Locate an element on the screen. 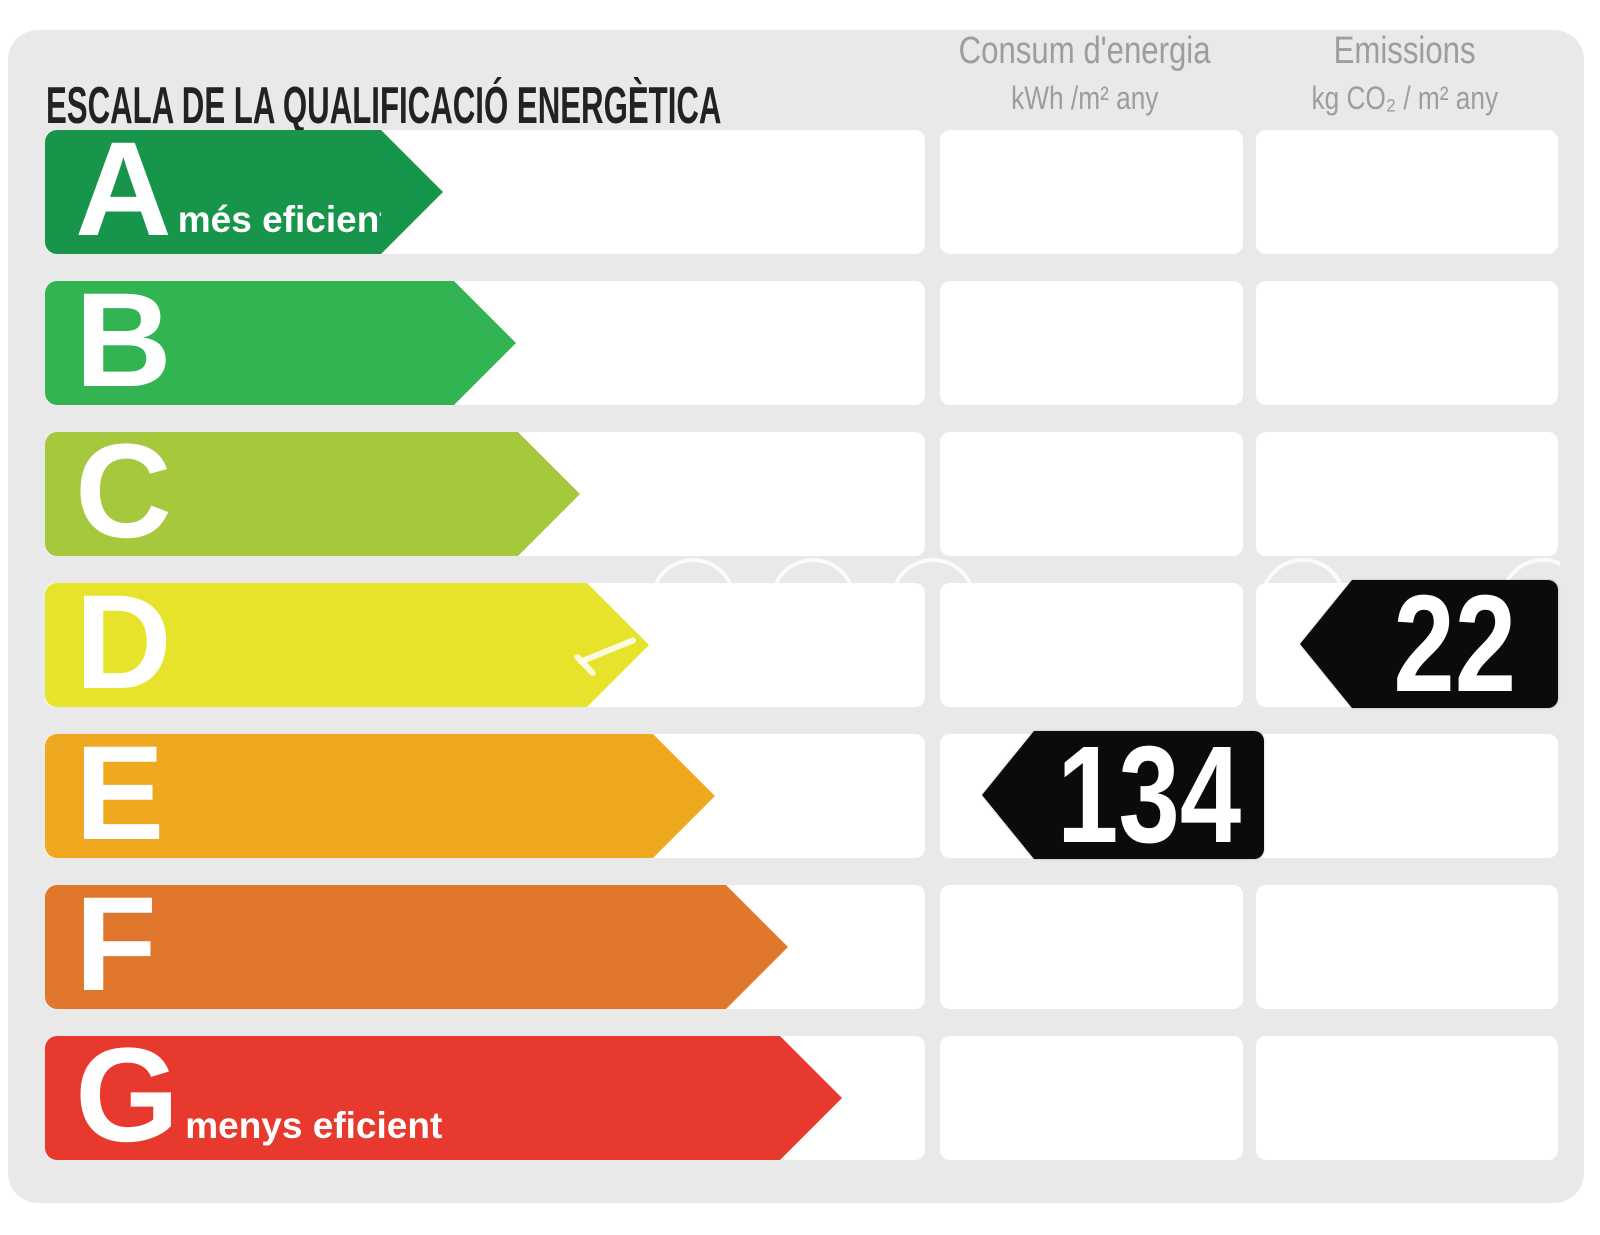  rating-bar-c: C is located at coordinates (312, 492).